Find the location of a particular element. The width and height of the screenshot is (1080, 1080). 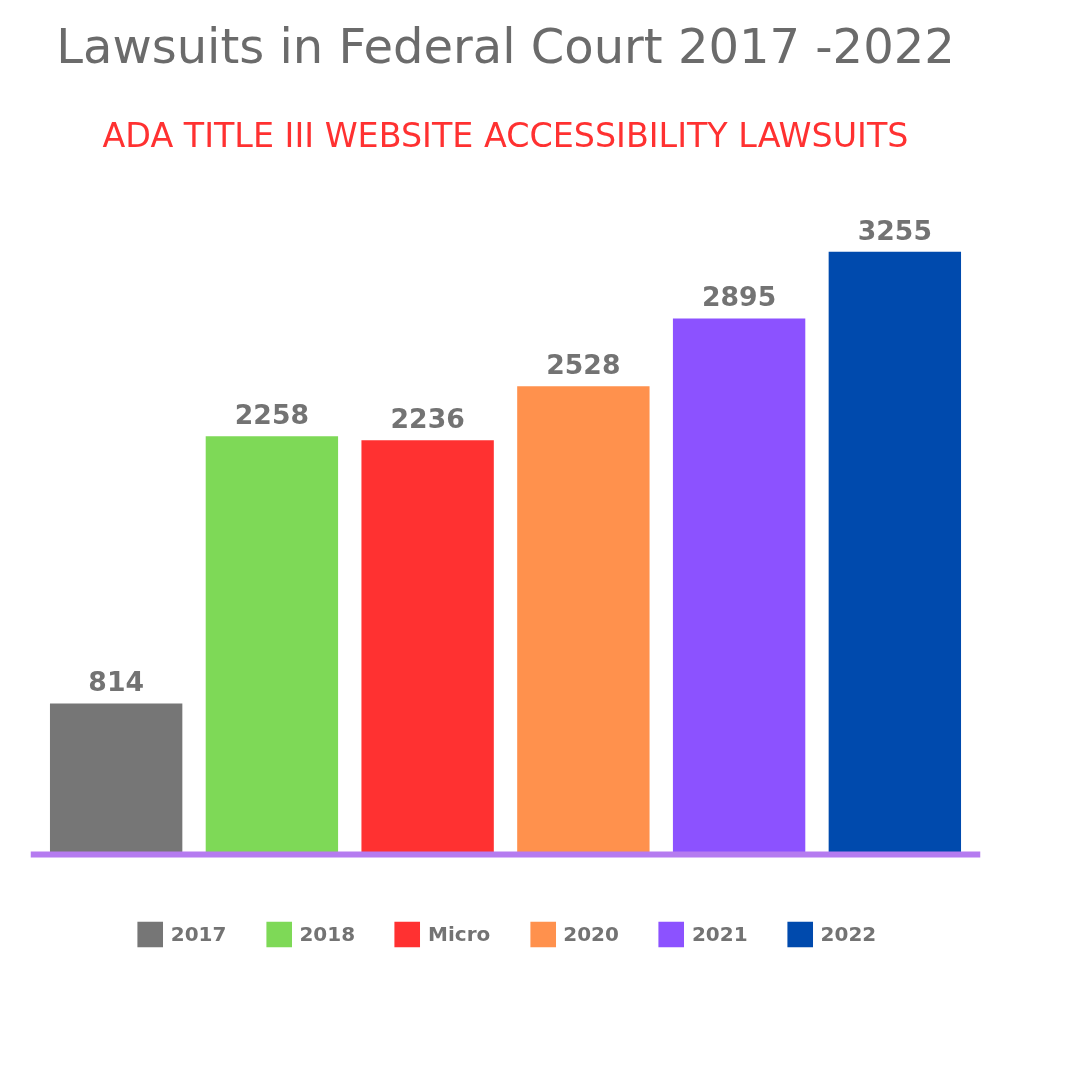

data-label: 2236 is located at coordinates (427, 419).